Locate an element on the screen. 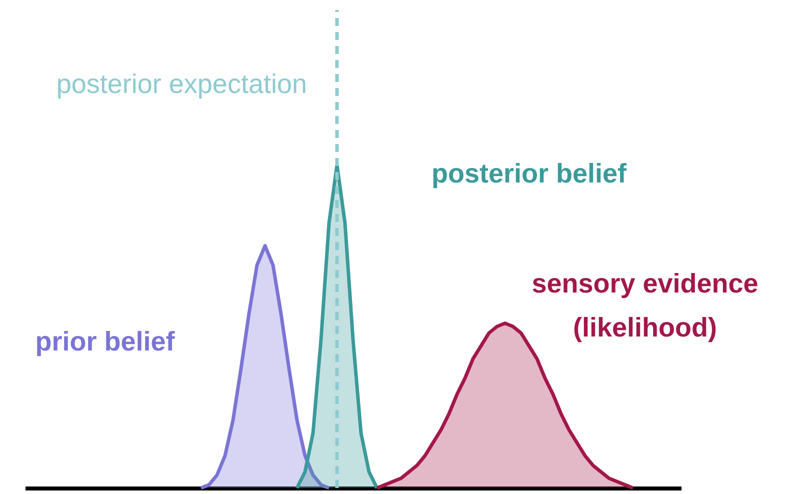 The image size is (787, 494). series-label: sensory evidence (likelihood) is located at coordinates (645, 305).